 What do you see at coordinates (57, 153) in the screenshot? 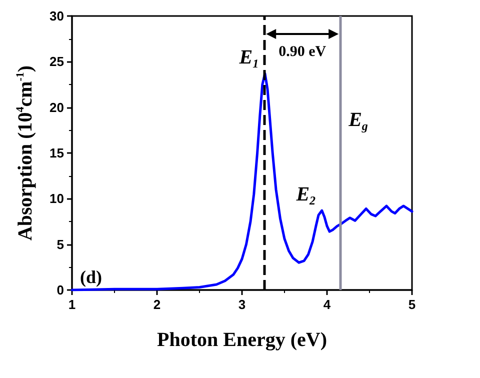
I see `y-tick-label: 15` at bounding box center [57, 153].